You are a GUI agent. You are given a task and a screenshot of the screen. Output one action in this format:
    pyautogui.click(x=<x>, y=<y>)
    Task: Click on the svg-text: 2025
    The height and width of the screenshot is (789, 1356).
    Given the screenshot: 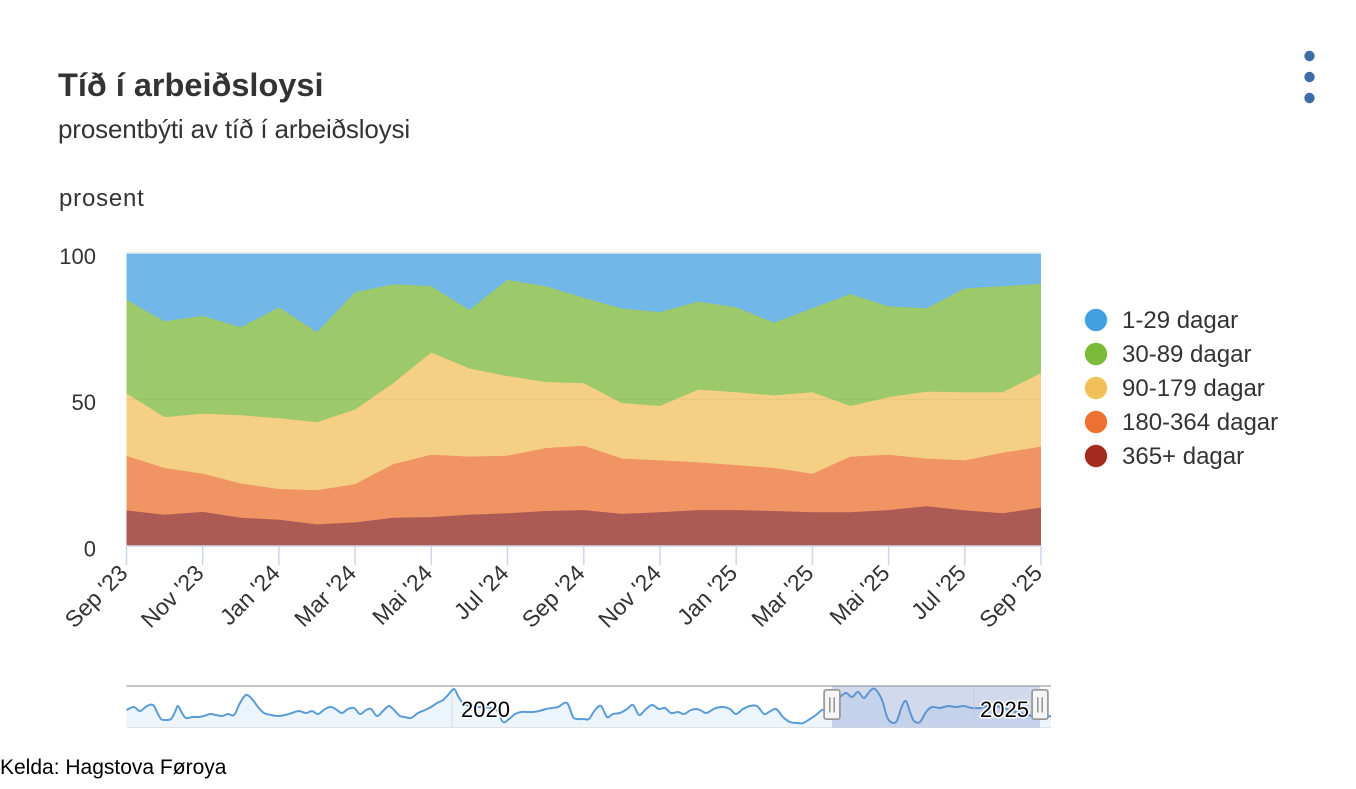 What is the action you would take?
    pyautogui.click(x=1004, y=709)
    